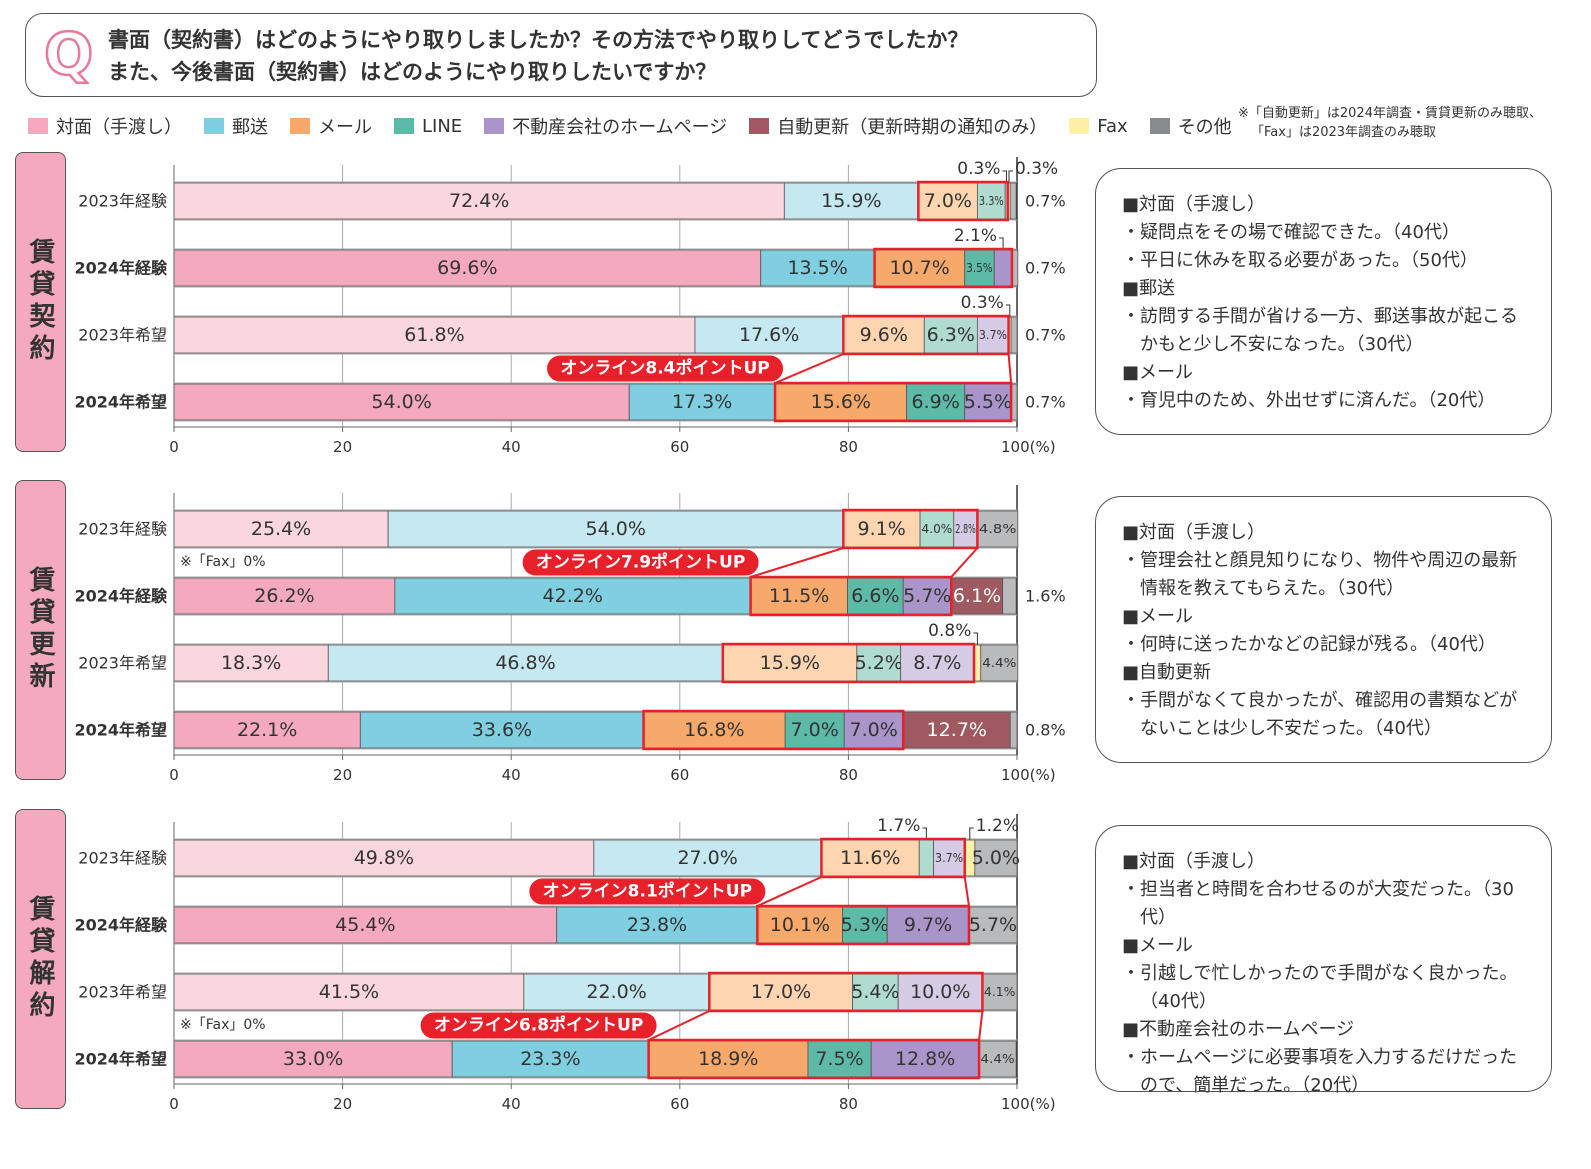 The width and height of the screenshot is (1591, 1169). What do you see at coordinates (949, 858) in the screenshot?
I see `data-label: 3.7%` at bounding box center [949, 858].